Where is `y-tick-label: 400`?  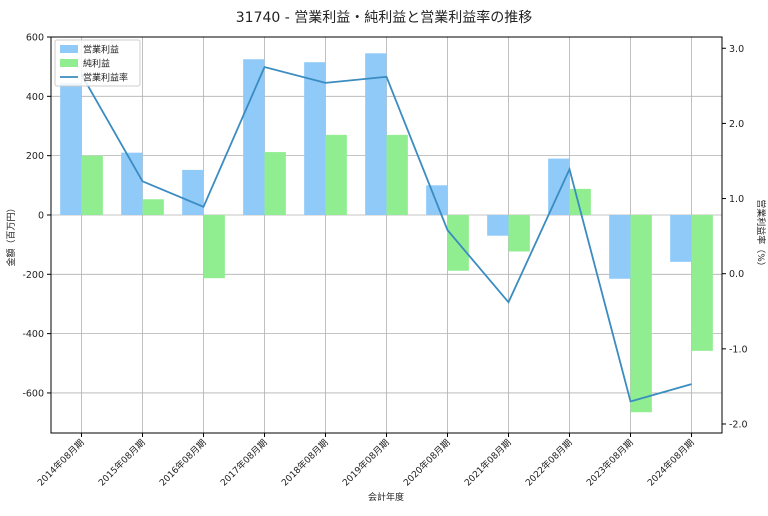
y-tick-label: 400 is located at coordinates (35, 97).